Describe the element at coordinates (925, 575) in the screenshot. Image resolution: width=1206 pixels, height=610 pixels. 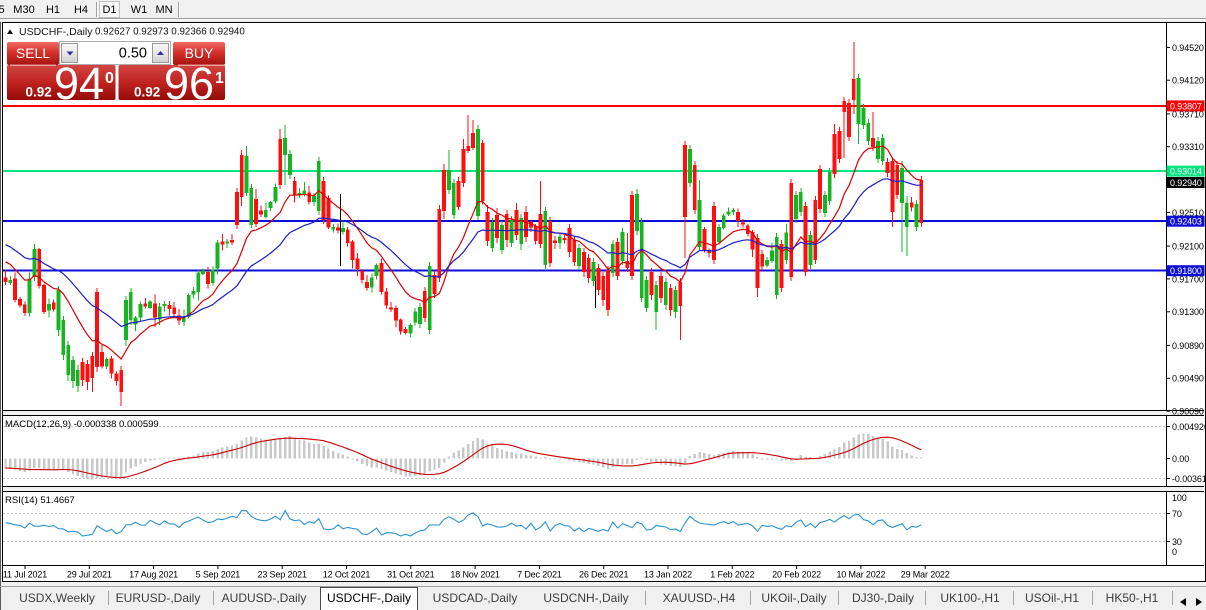
I see `svg-text: 29 Mar 2022` at that location.